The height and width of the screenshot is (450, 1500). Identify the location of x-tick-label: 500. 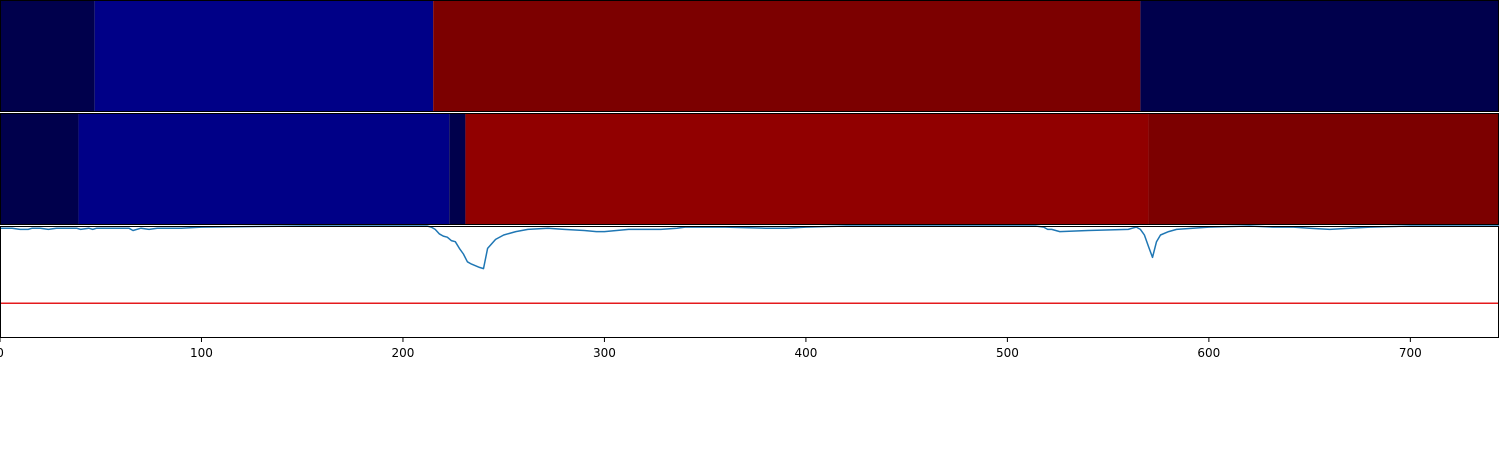
(1007, 353).